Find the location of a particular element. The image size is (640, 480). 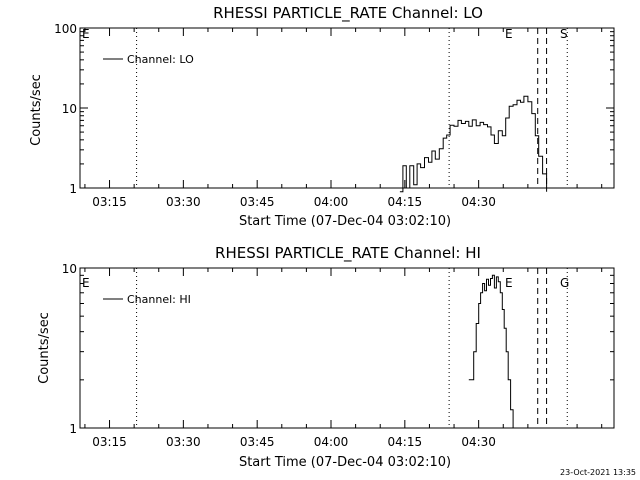

legend-label: Channel: LO is located at coordinates (160, 59).